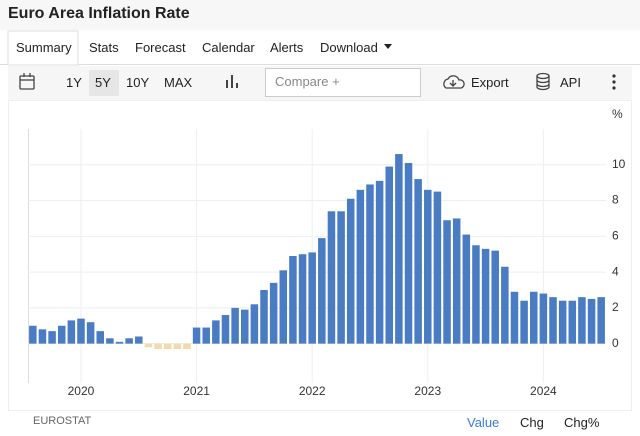  What do you see at coordinates (62, 421) in the screenshot?
I see `source: EUROSTAT` at bounding box center [62, 421].